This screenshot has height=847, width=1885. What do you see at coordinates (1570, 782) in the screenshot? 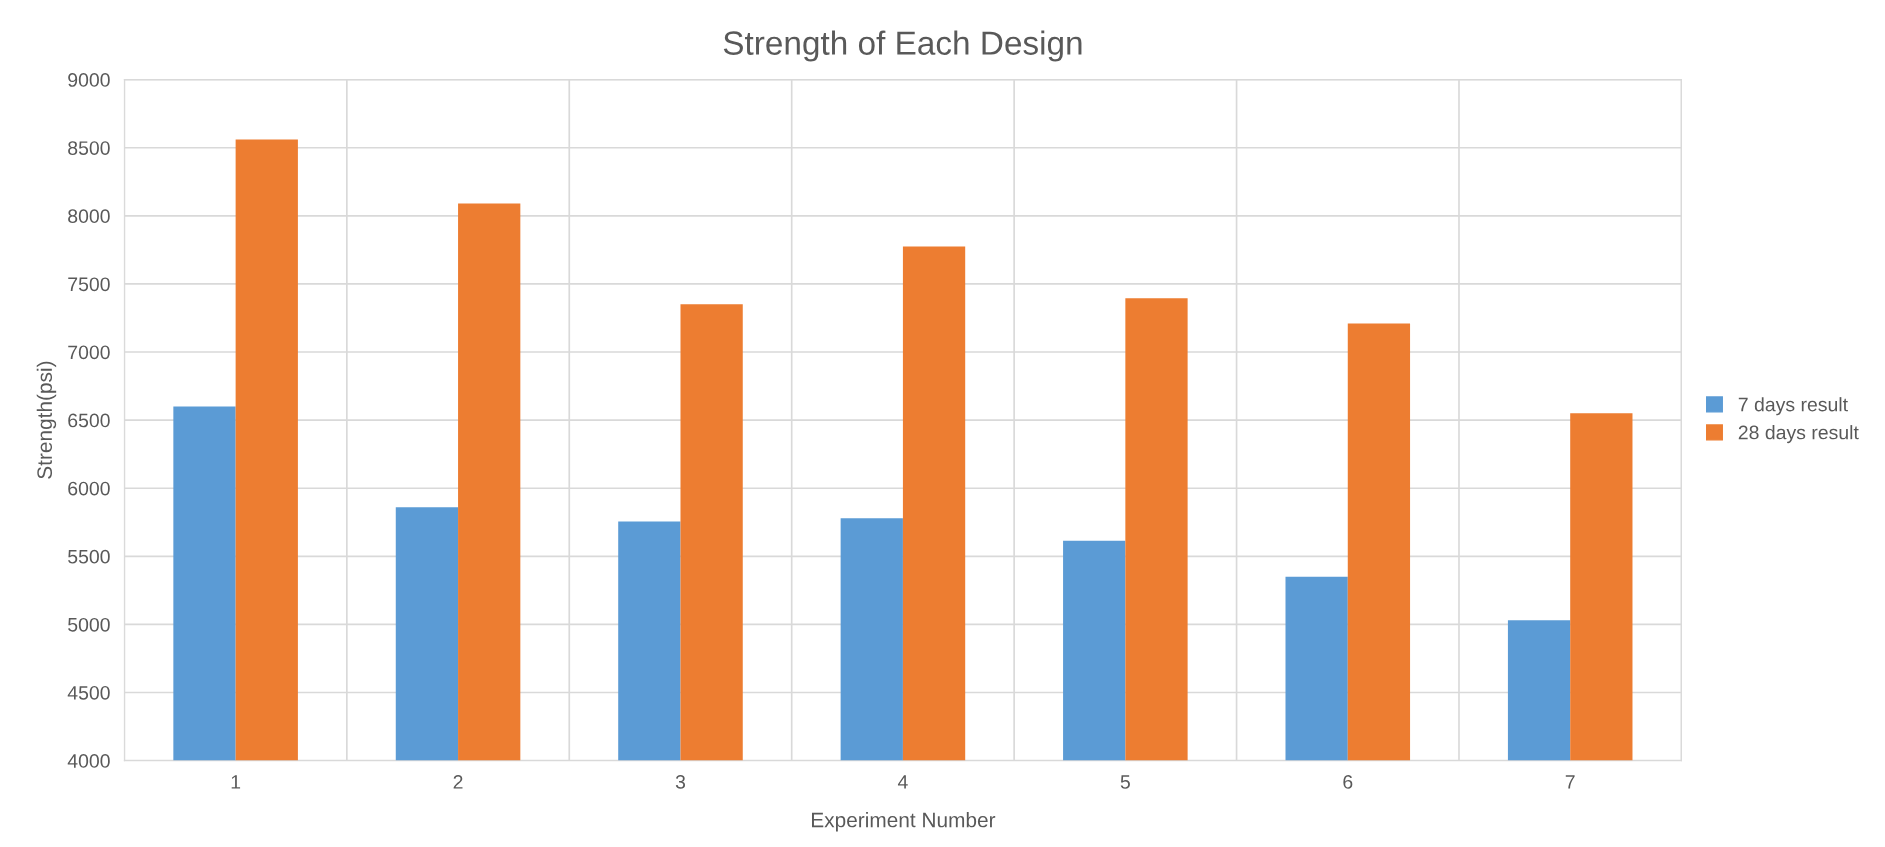
I see `x-tick-label: 7` at bounding box center [1570, 782].